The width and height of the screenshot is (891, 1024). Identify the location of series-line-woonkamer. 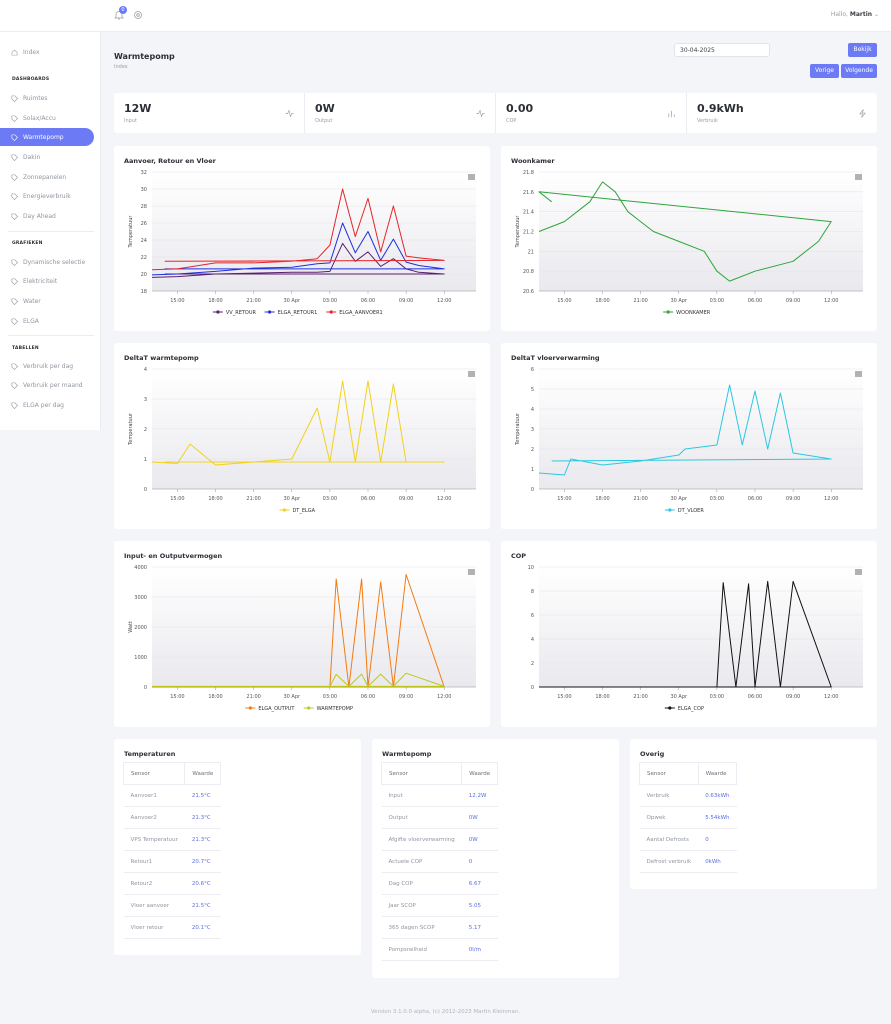
(685, 231).